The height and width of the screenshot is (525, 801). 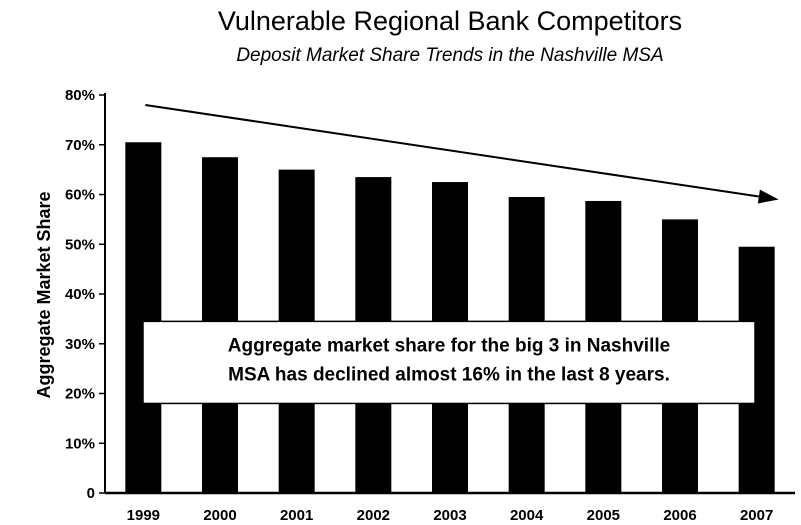 I want to click on trend-arrow-shaft, so click(x=452, y=150).